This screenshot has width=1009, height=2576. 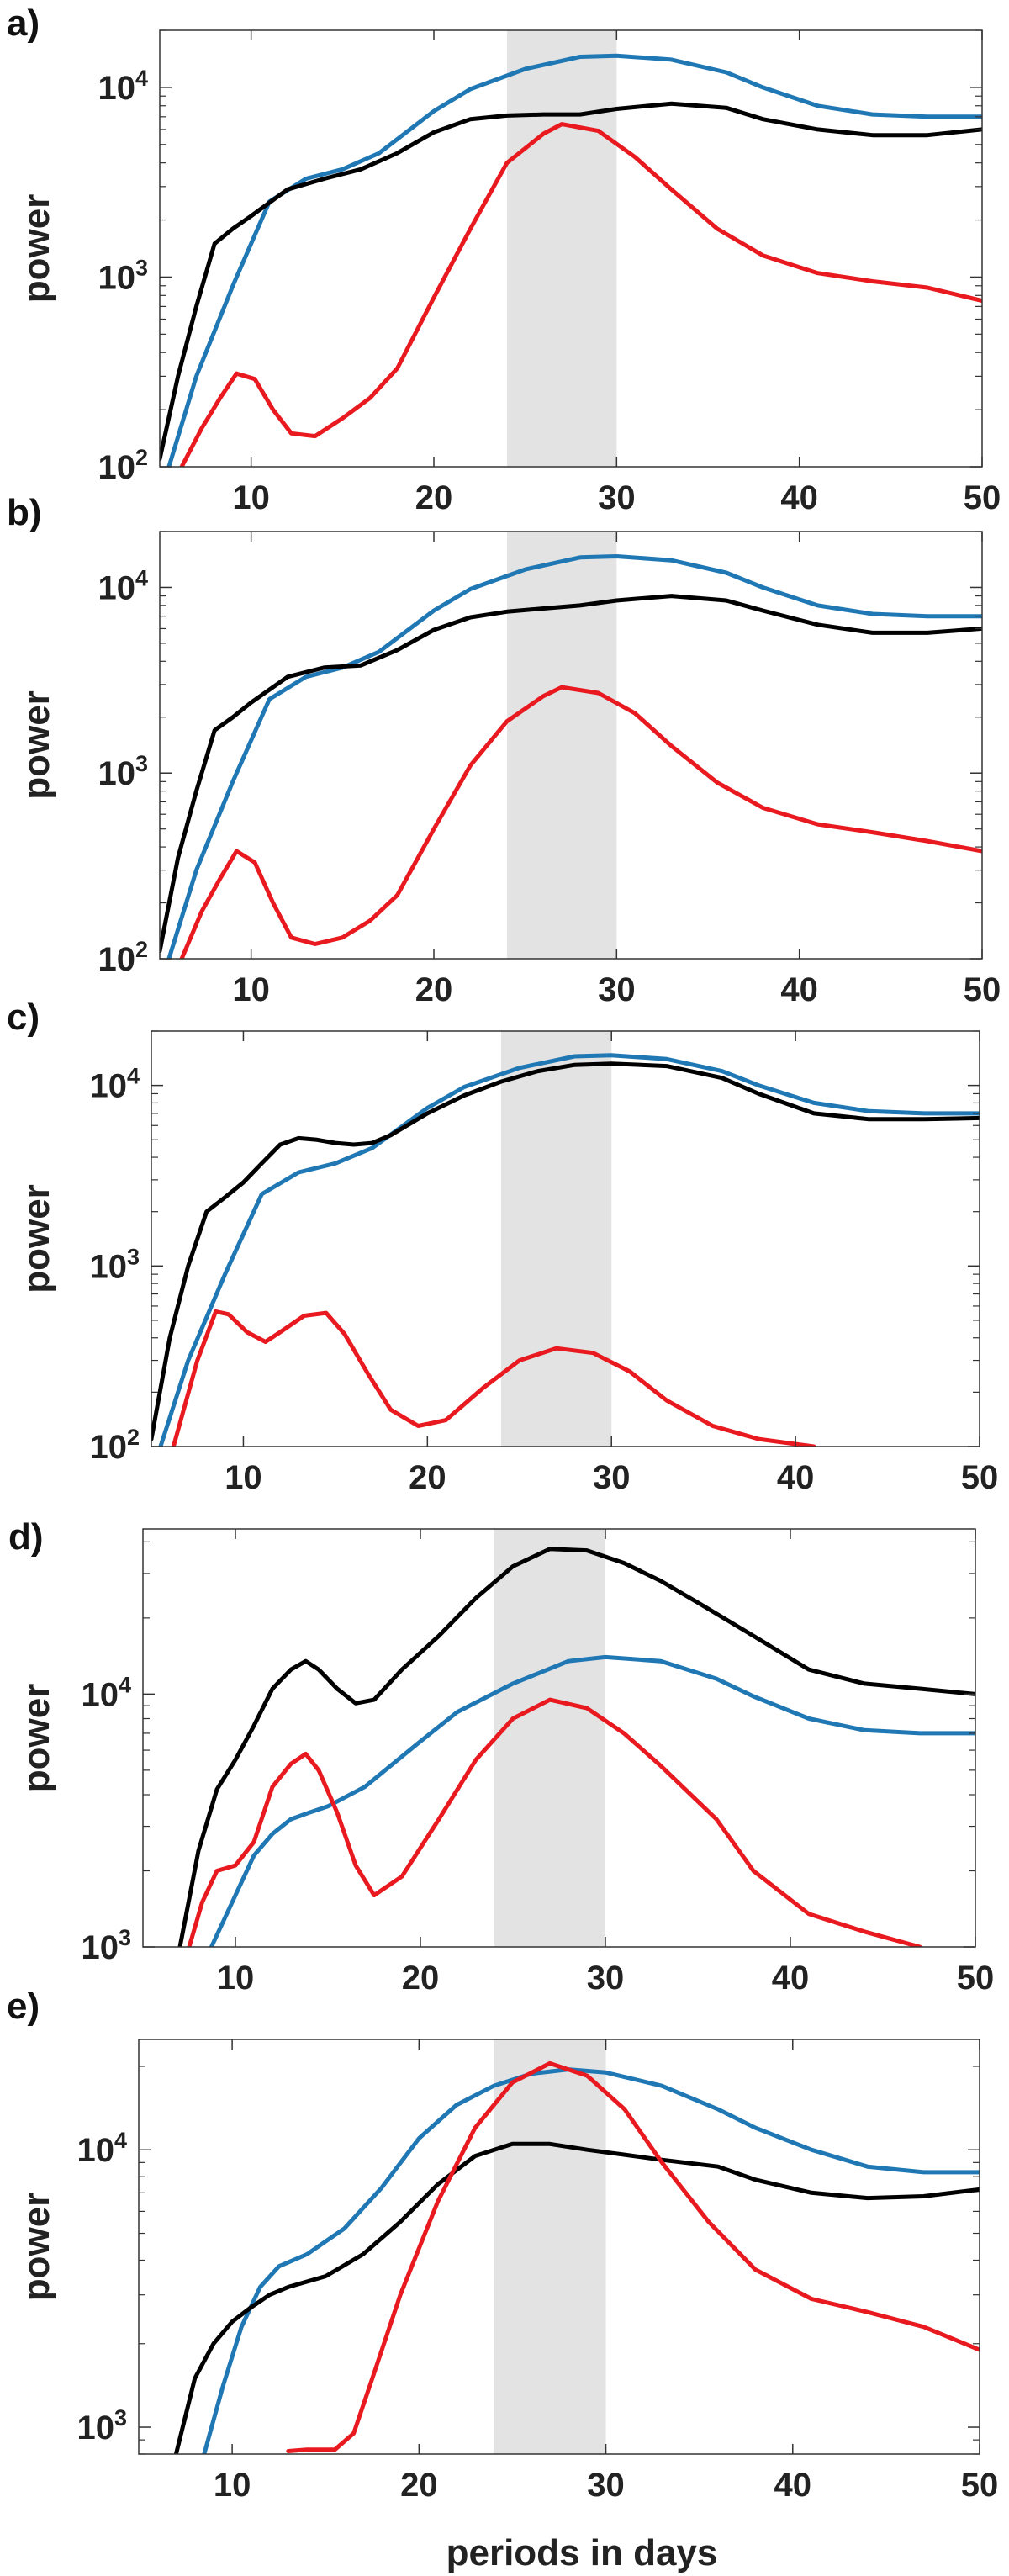 I want to click on panel-label: a), so click(x=24, y=23).